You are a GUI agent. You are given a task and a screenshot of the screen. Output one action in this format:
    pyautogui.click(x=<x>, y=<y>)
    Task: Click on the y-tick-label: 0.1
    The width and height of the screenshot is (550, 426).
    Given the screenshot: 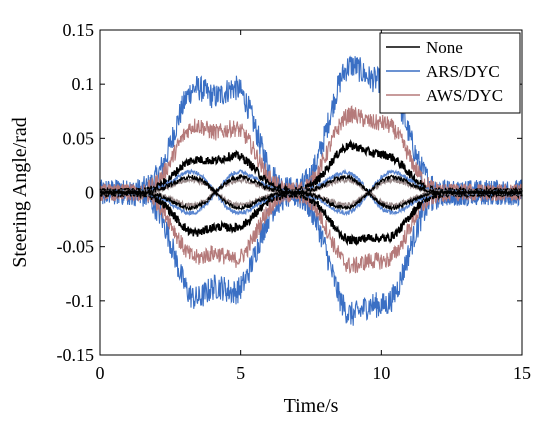 What is the action you would take?
    pyautogui.click(x=83, y=84)
    